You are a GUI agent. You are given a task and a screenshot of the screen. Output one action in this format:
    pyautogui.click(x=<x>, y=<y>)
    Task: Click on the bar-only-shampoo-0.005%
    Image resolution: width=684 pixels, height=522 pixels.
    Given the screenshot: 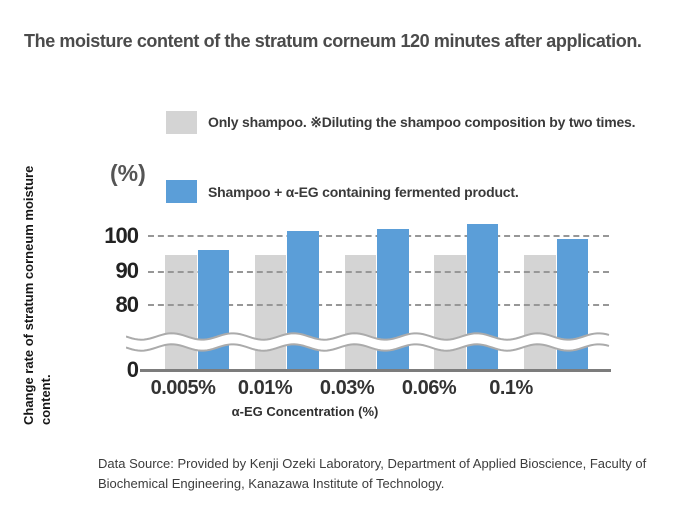 What is the action you would take?
    pyautogui.click(x=181, y=312)
    